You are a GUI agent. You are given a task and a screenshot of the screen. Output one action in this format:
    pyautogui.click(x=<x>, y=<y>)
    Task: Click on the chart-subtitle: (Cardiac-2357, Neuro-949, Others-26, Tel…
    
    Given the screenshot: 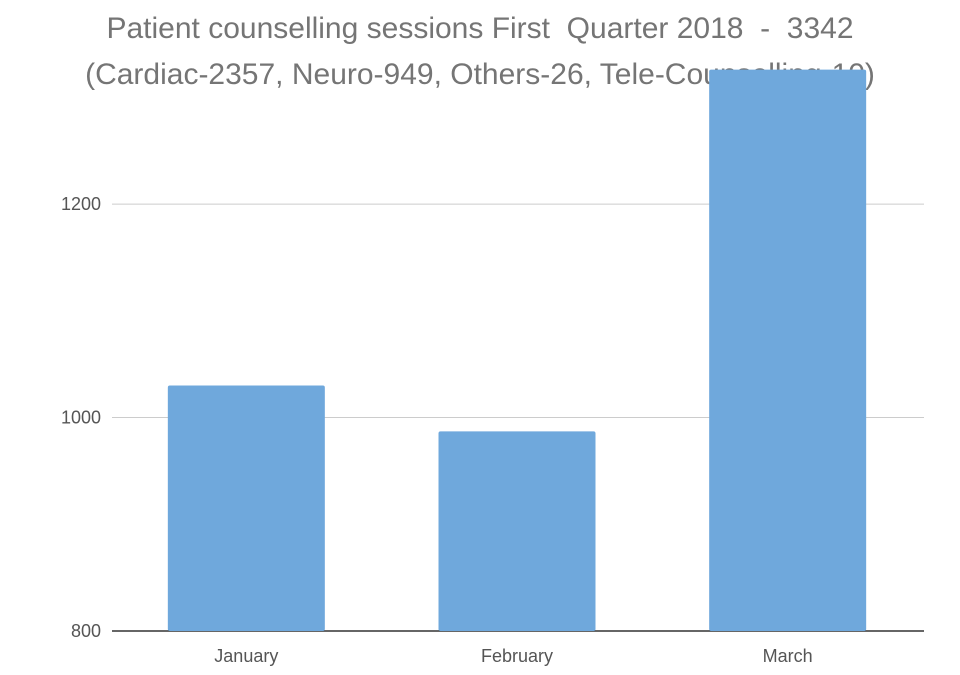 What is the action you would take?
    pyautogui.click(x=480, y=74)
    